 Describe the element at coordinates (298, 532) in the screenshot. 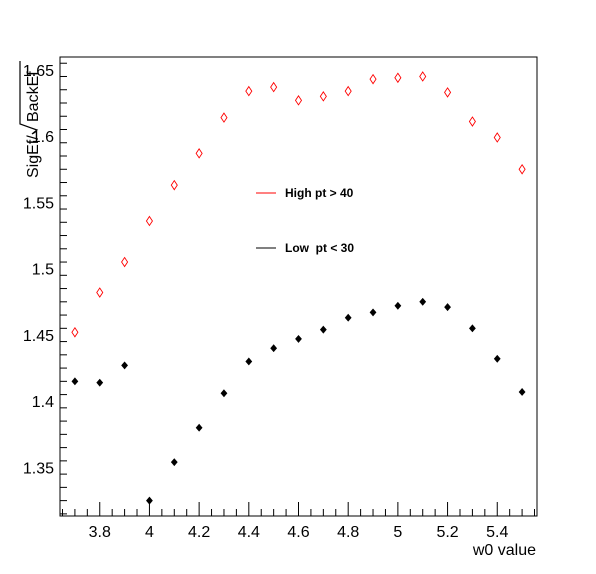

I see `x-tick-label: 4.6` at that location.